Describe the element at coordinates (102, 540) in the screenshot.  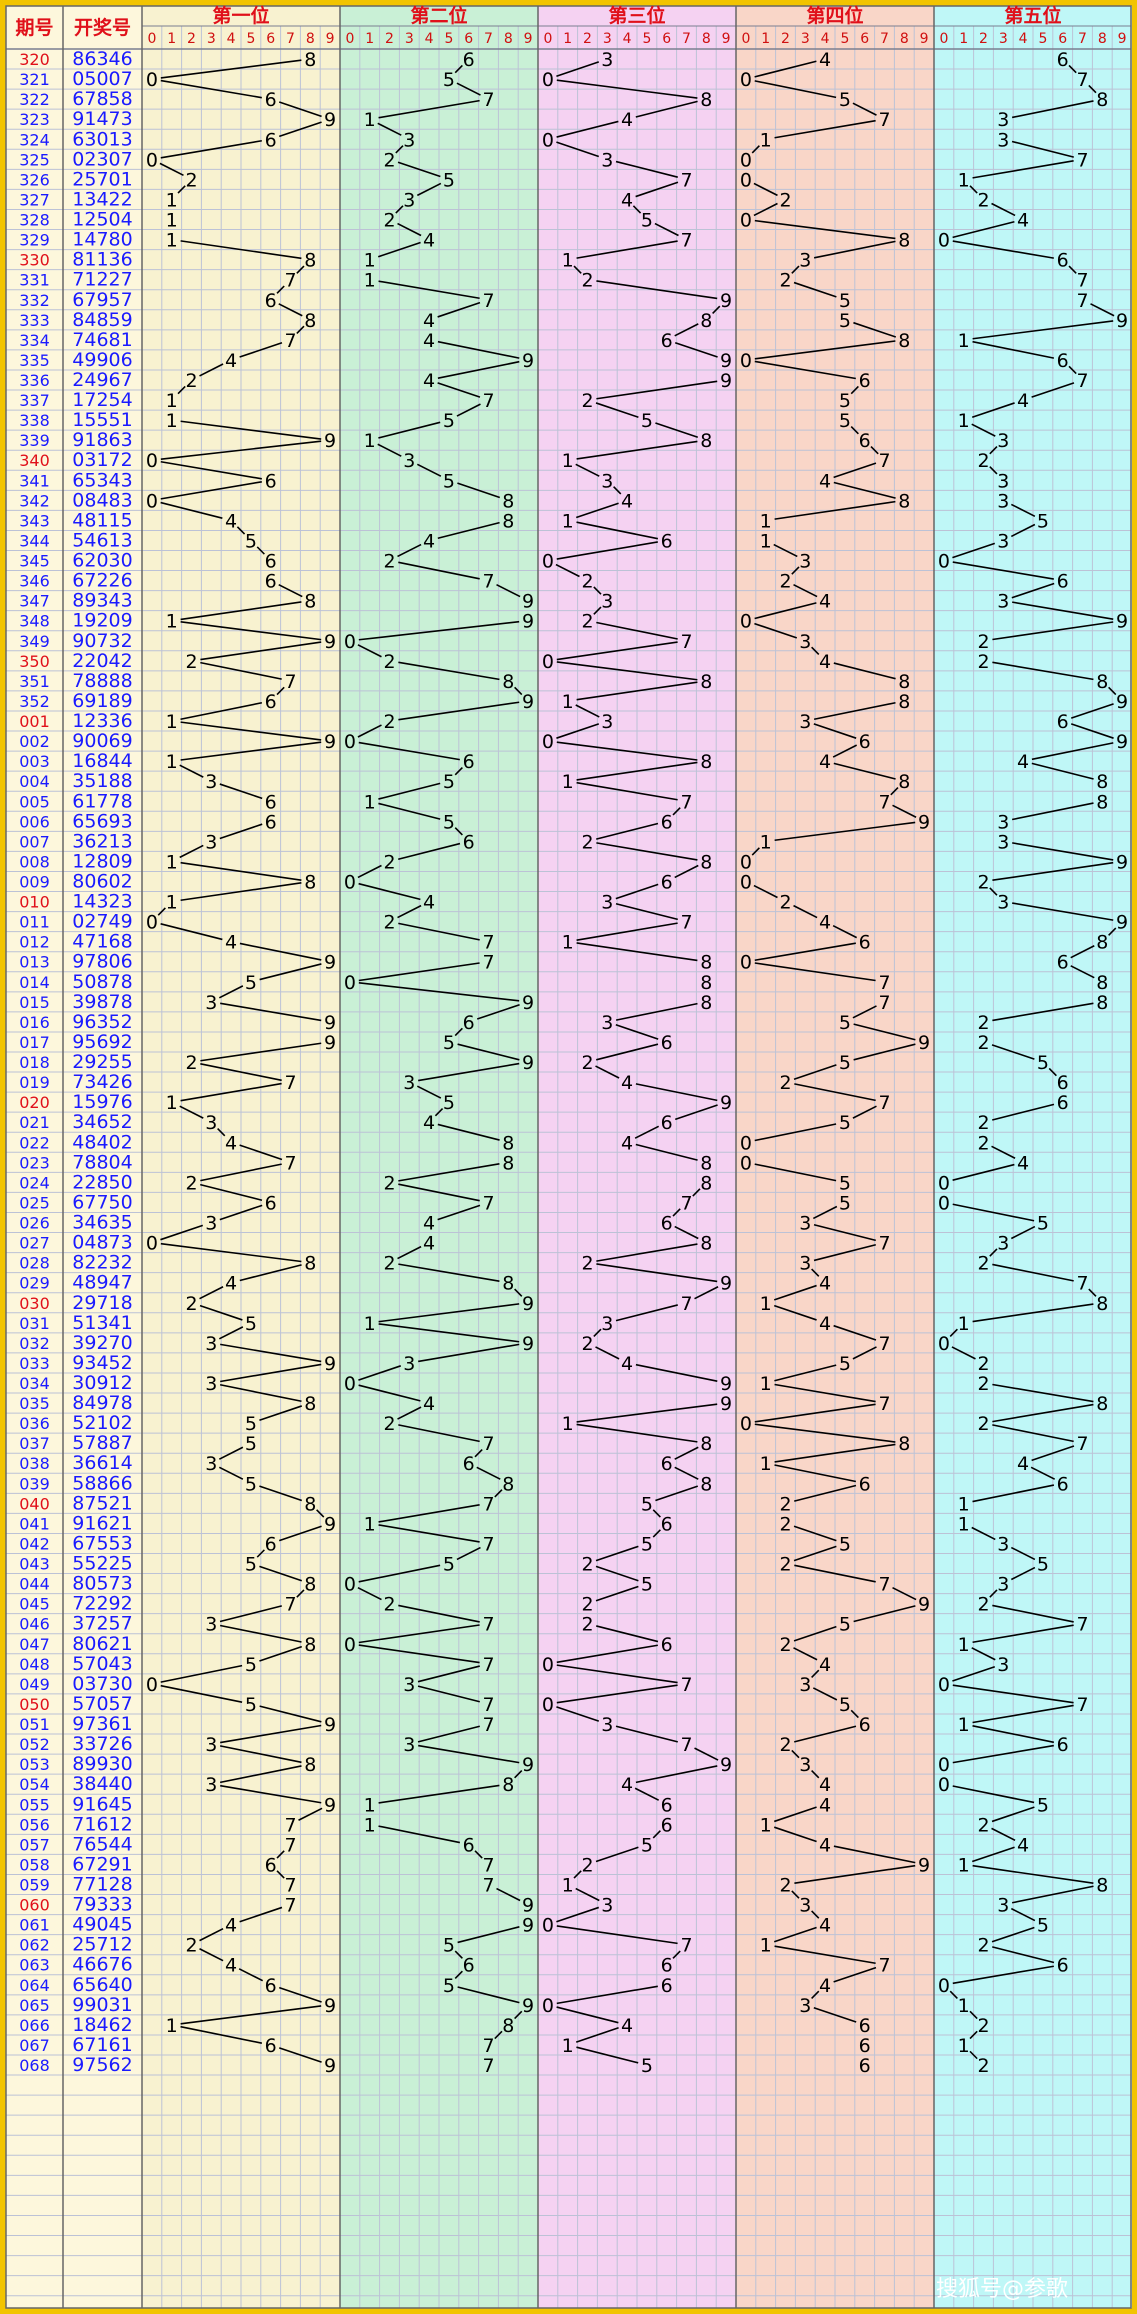
I see `draw-number: 54613` at that location.